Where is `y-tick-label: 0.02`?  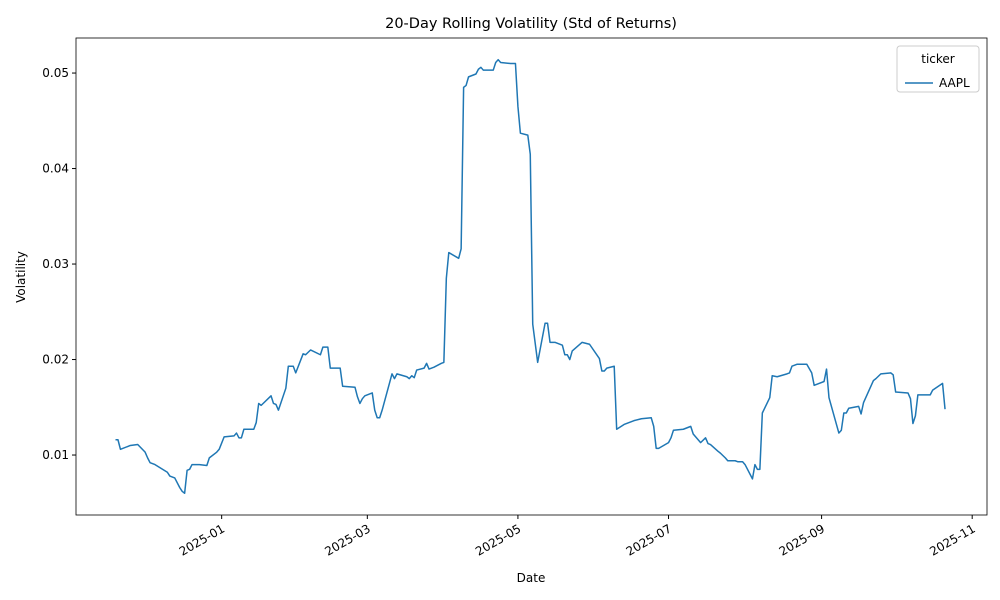
y-tick-label: 0.02 is located at coordinates (55, 360).